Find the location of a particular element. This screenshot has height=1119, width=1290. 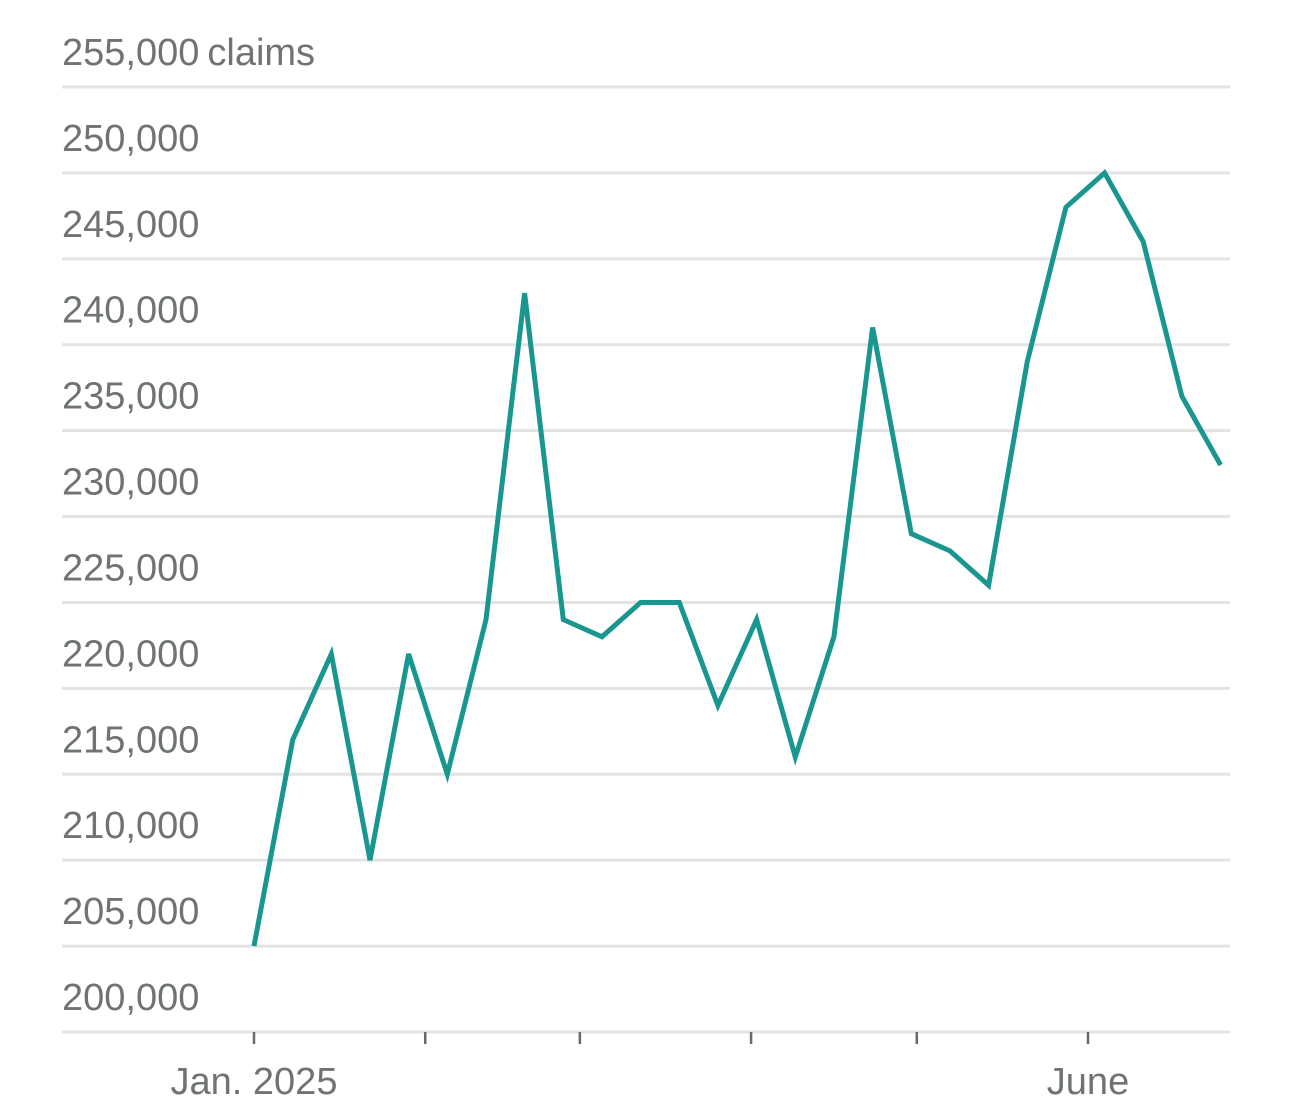

y-tick-label: 230,000 is located at coordinates (130, 483).